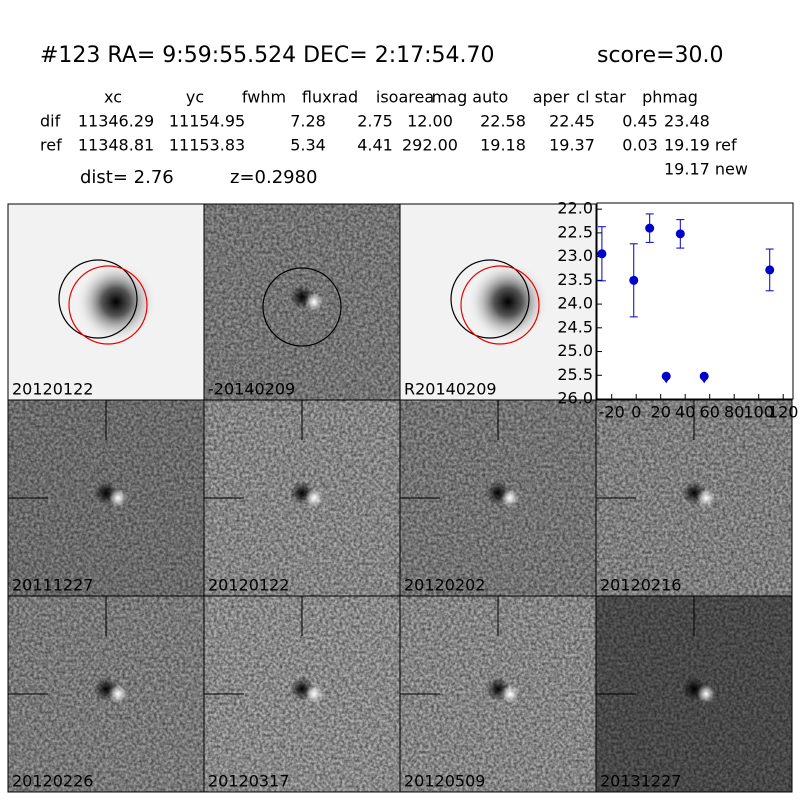 This screenshot has height=804, width=800. Describe the element at coordinates (430, 121) in the screenshot. I see `cell: 12.00` at that location.